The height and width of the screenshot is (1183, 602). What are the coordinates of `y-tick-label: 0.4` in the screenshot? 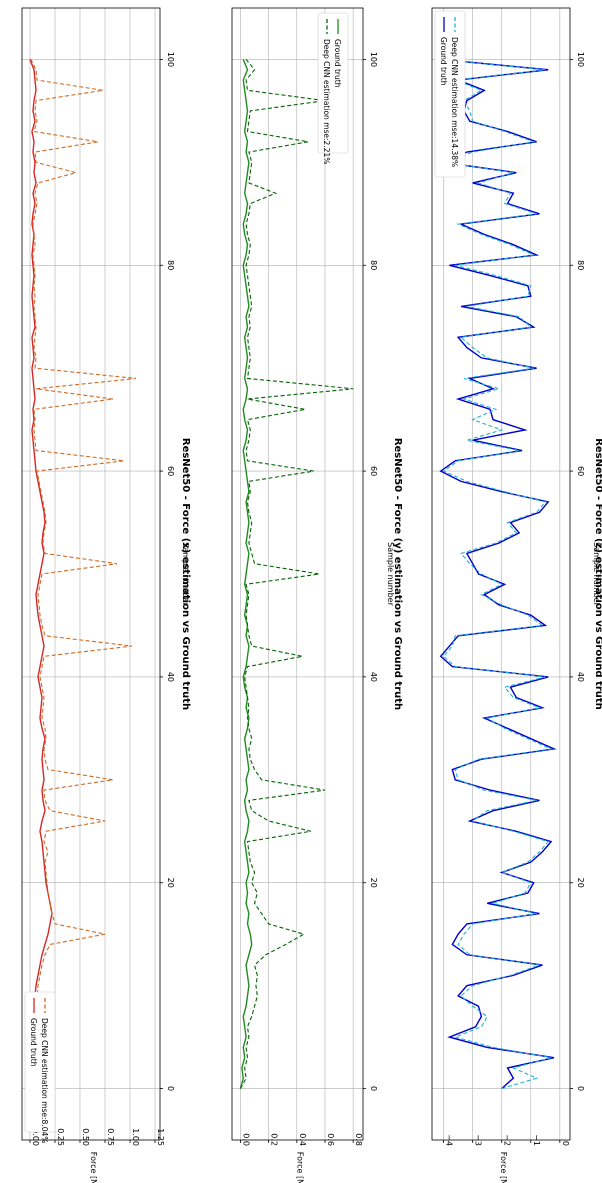 It's located at (302, 1139).